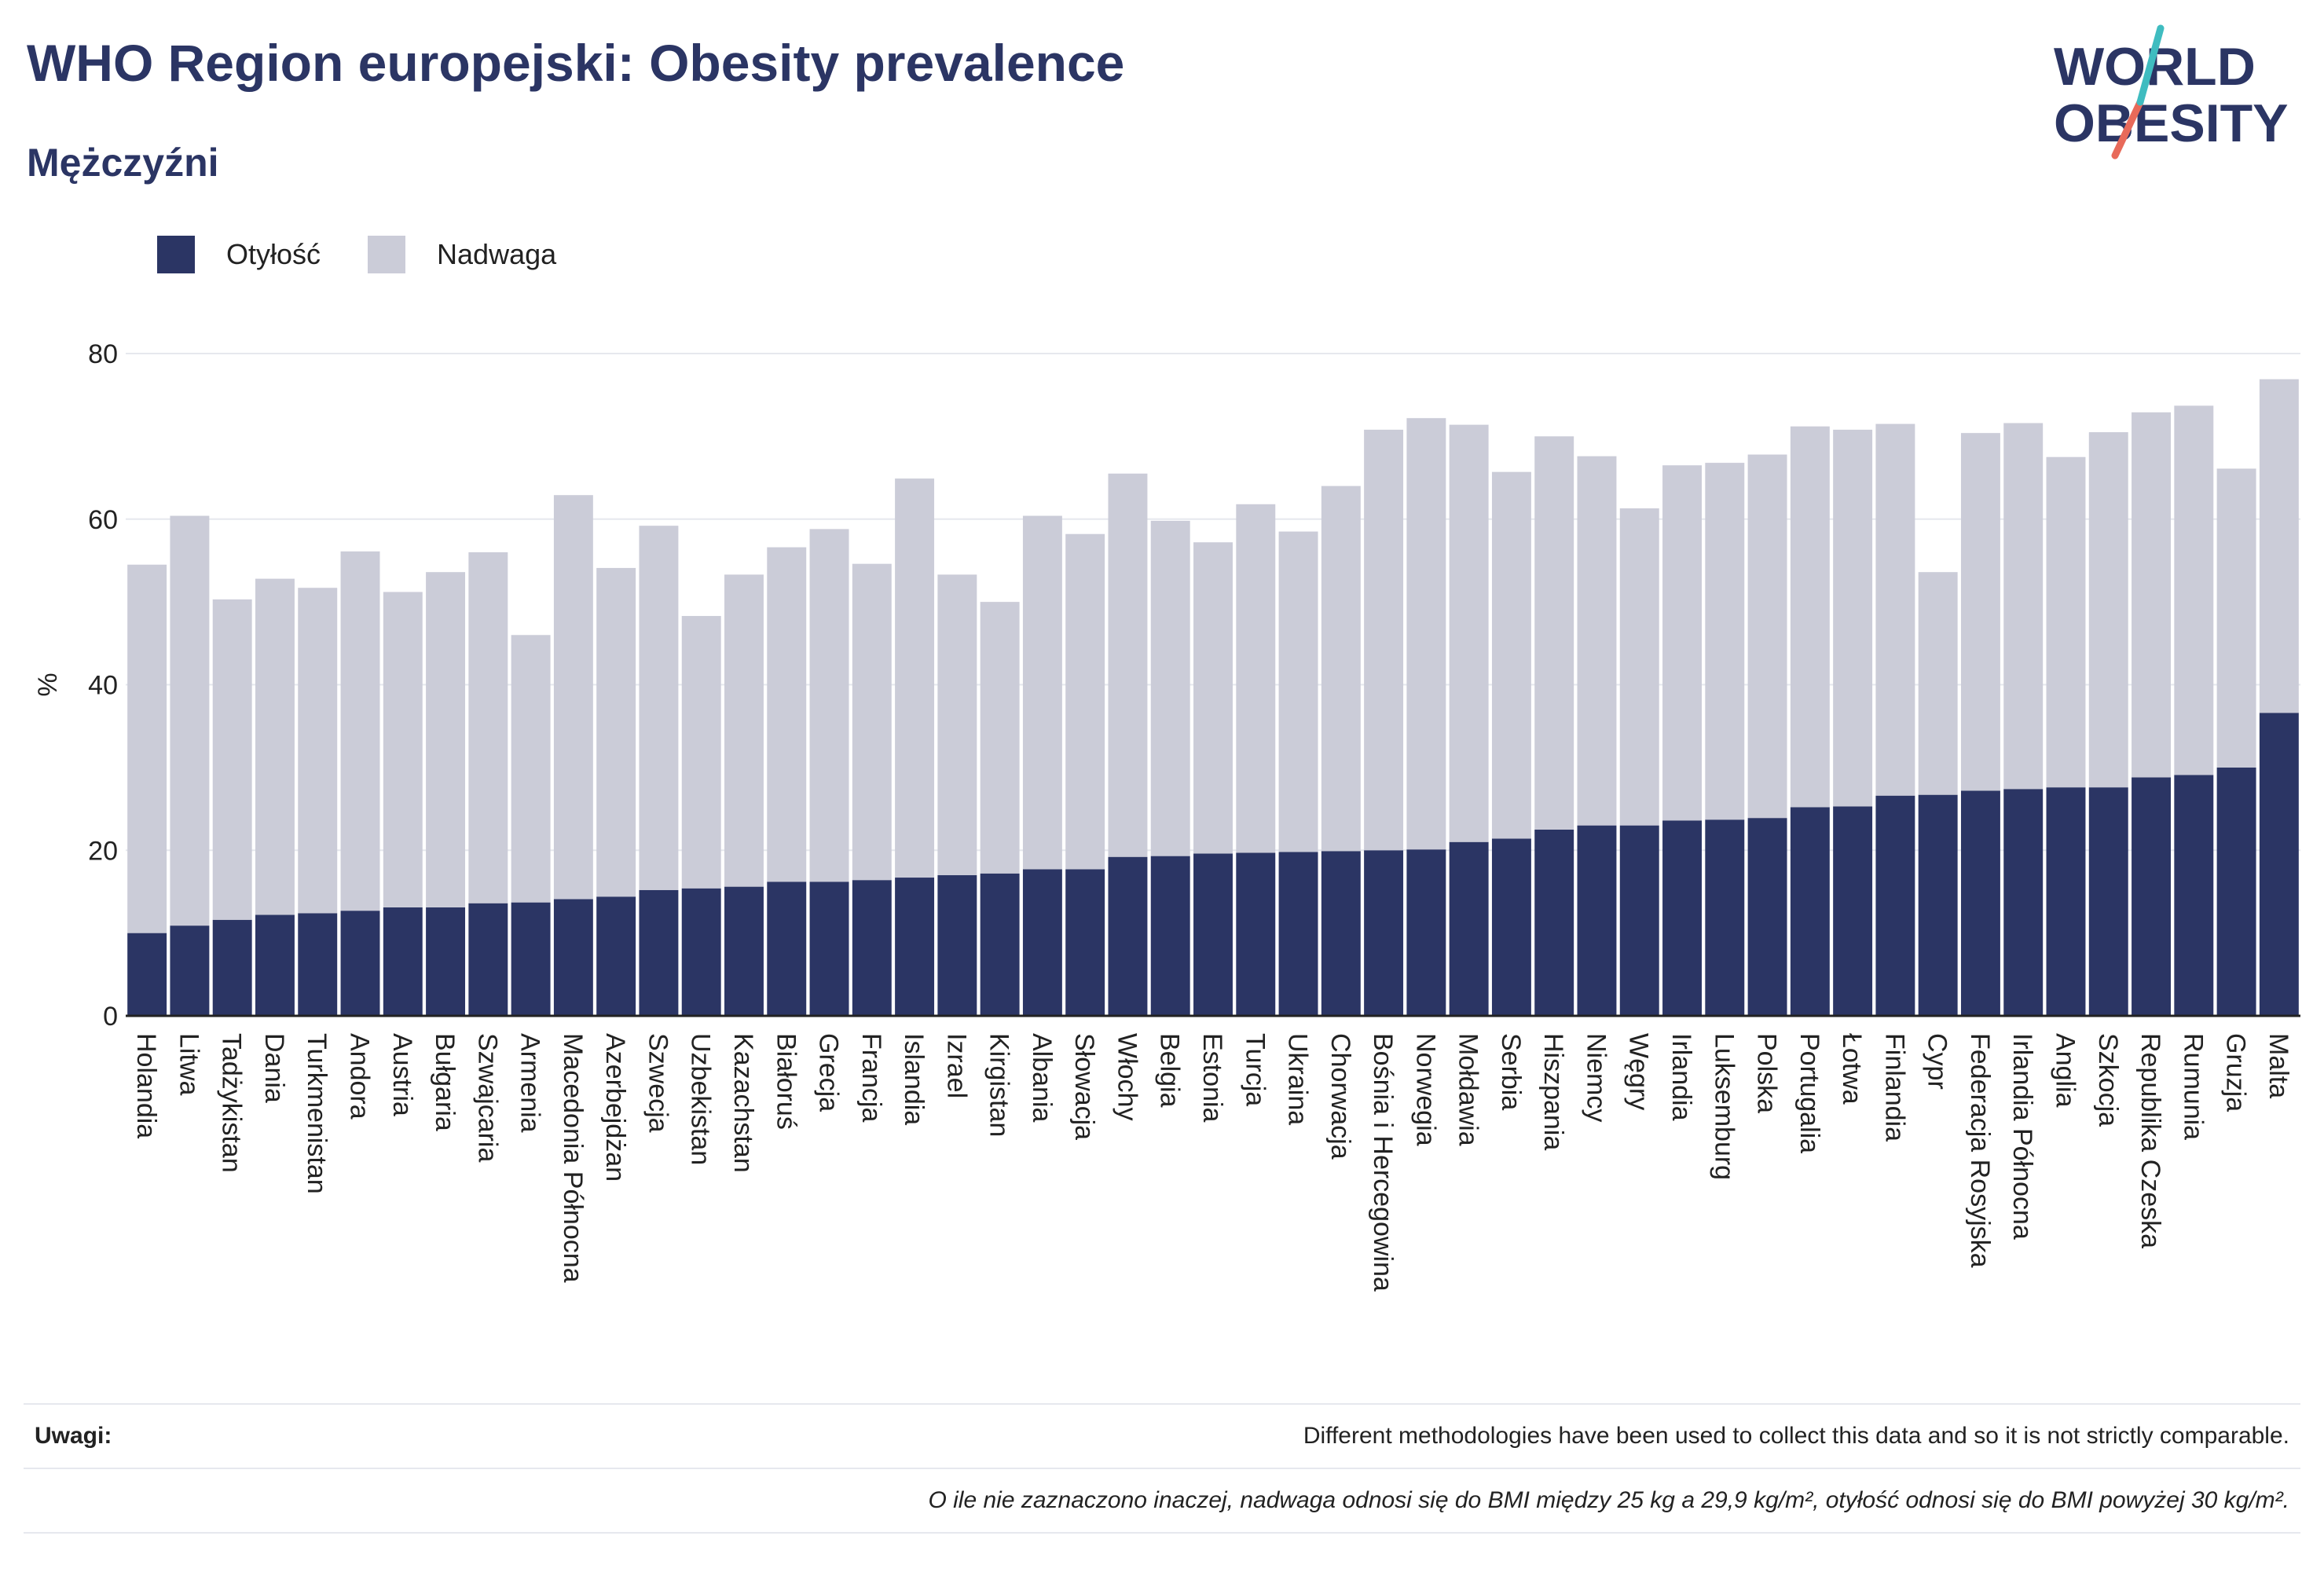  I want to click on logo-slash-teal-icon, so click(2150, 65).